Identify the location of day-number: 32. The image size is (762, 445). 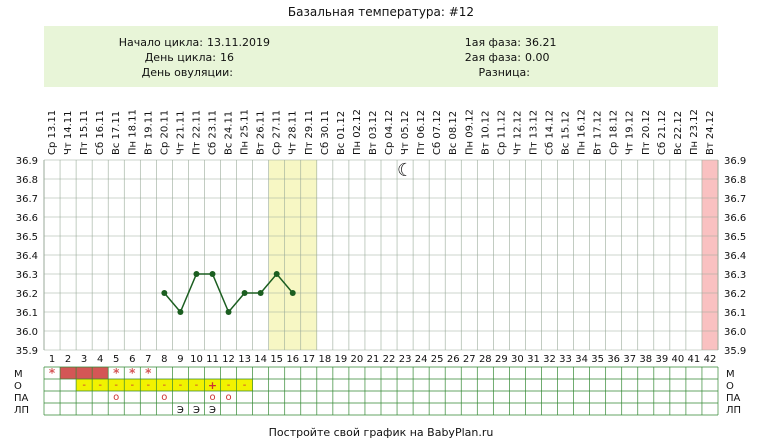
(549, 359).